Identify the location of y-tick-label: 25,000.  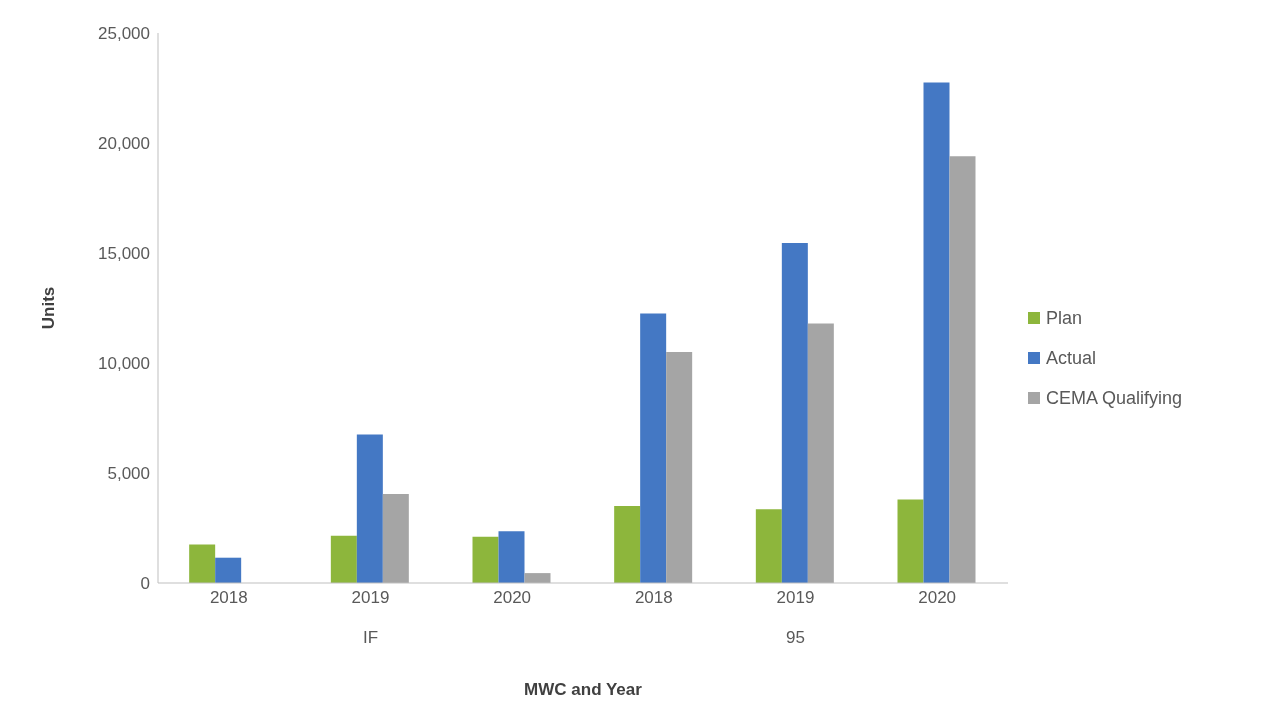
(124, 34).